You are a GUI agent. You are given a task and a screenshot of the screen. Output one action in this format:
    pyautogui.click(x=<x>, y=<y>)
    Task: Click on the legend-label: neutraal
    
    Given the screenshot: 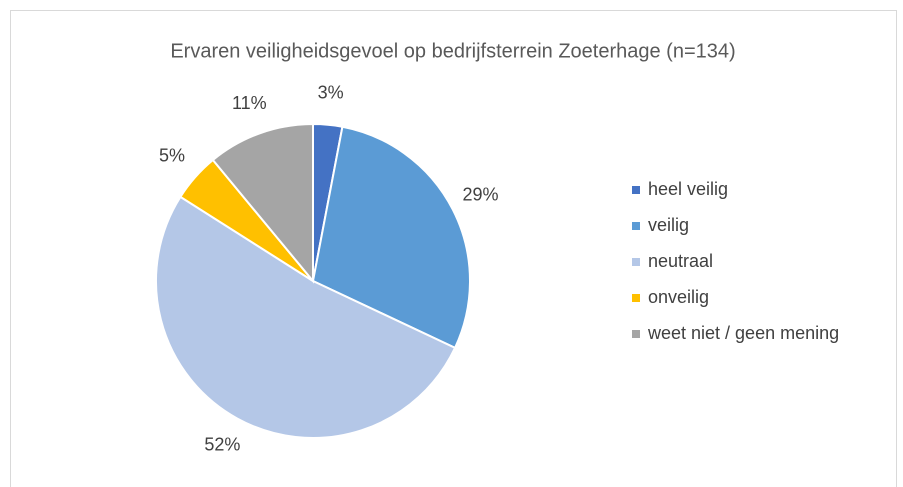 What is the action you would take?
    pyautogui.click(x=680, y=261)
    